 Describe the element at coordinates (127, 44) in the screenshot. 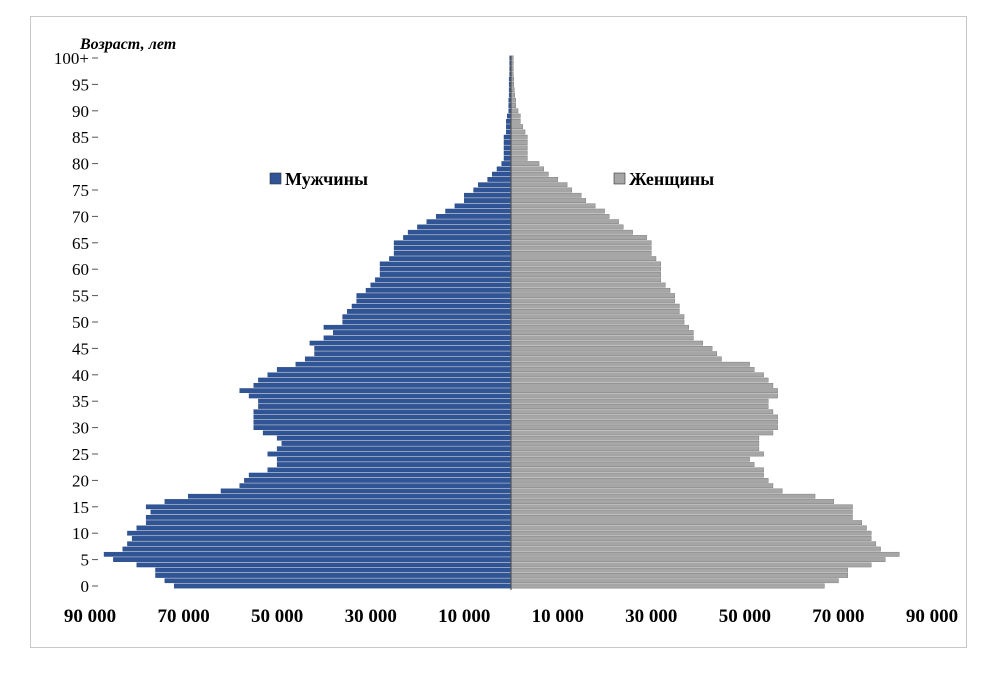

I see `y-axis-title: Возраст, лет` at that location.